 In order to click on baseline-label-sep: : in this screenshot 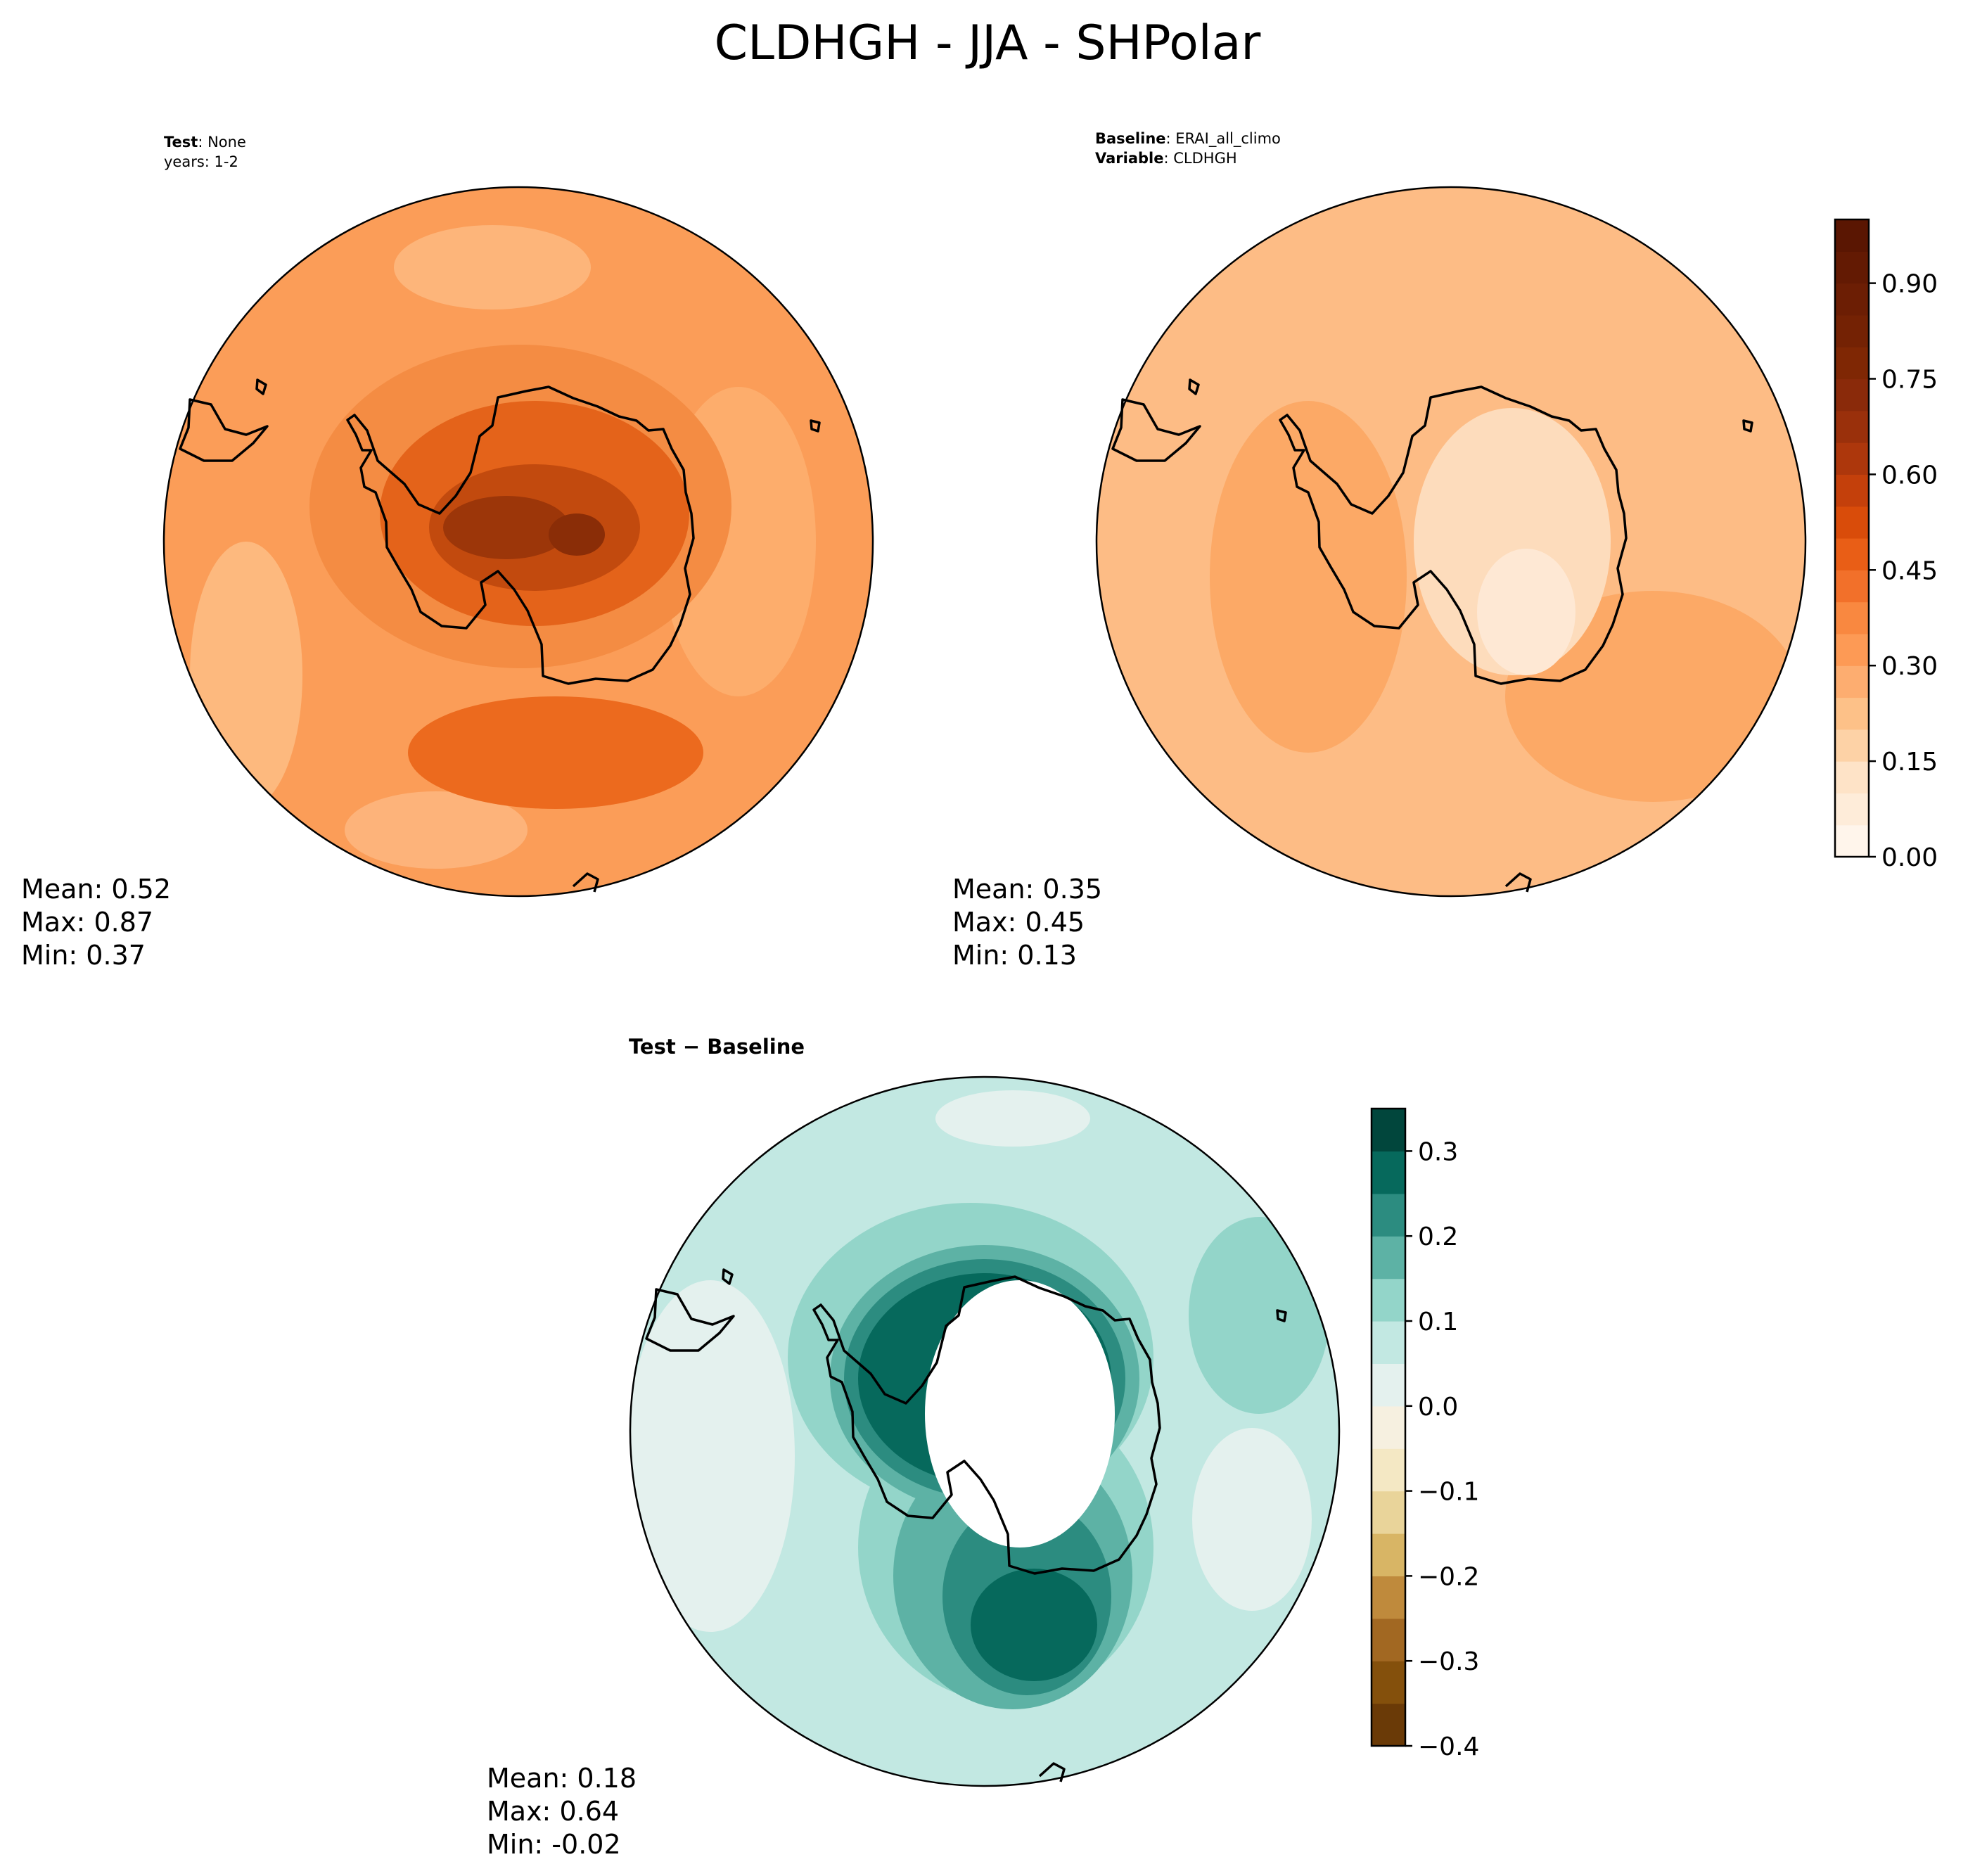, I will do `click(1170, 138)`.